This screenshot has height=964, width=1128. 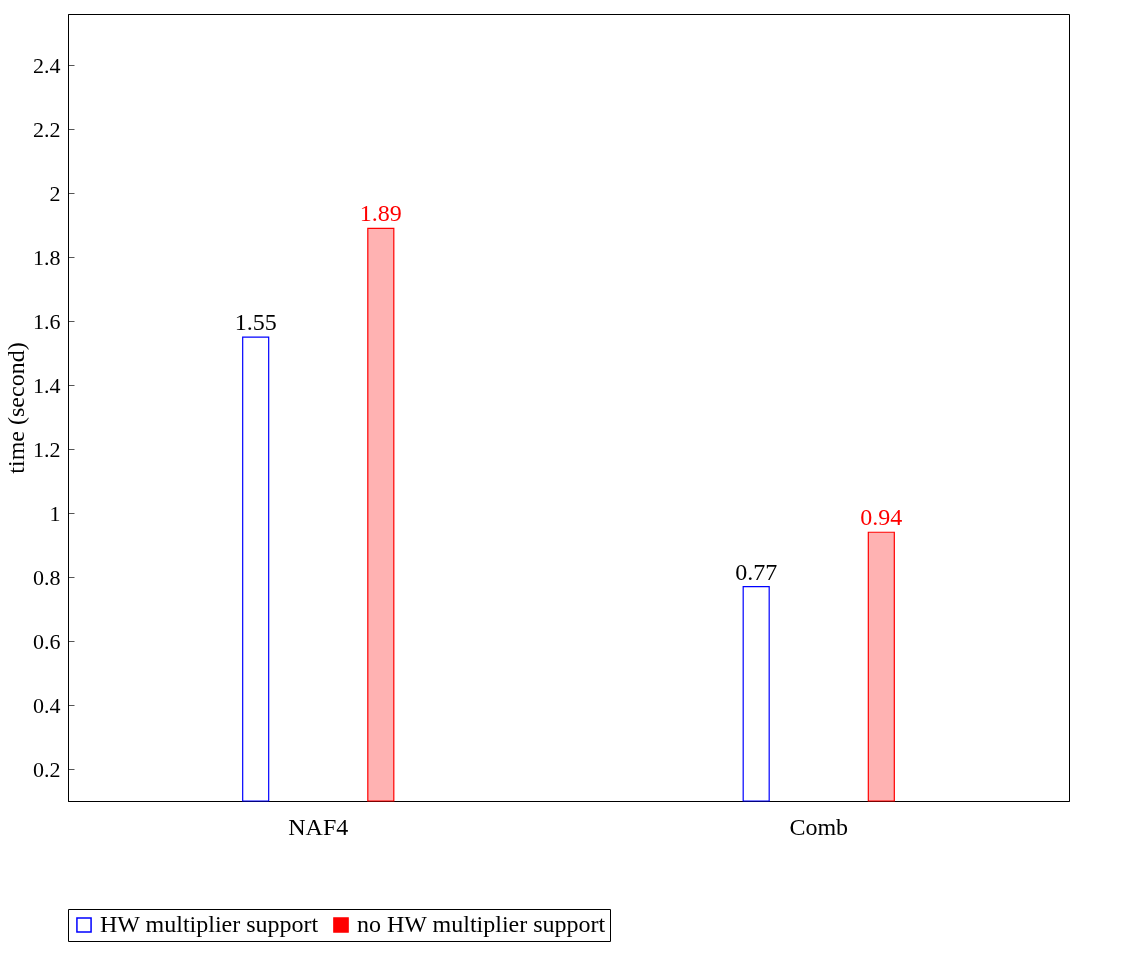 What do you see at coordinates (47, 129) in the screenshot?
I see `y-tick-label: 2.2` at bounding box center [47, 129].